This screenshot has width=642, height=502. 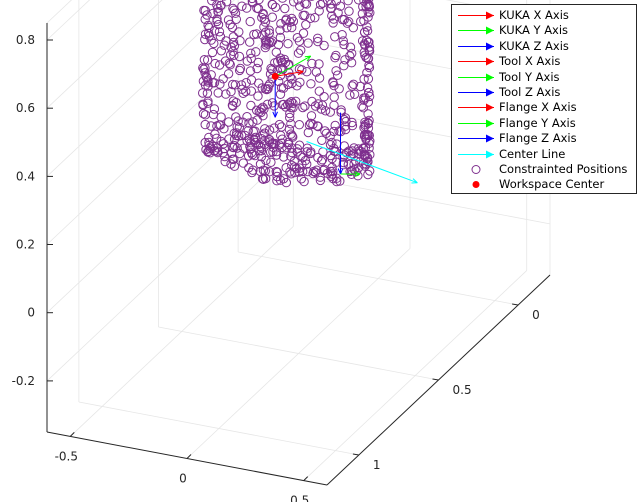 What do you see at coordinates (538, 107) in the screenshot?
I see `legend-label: Flange X Axis` at bounding box center [538, 107].